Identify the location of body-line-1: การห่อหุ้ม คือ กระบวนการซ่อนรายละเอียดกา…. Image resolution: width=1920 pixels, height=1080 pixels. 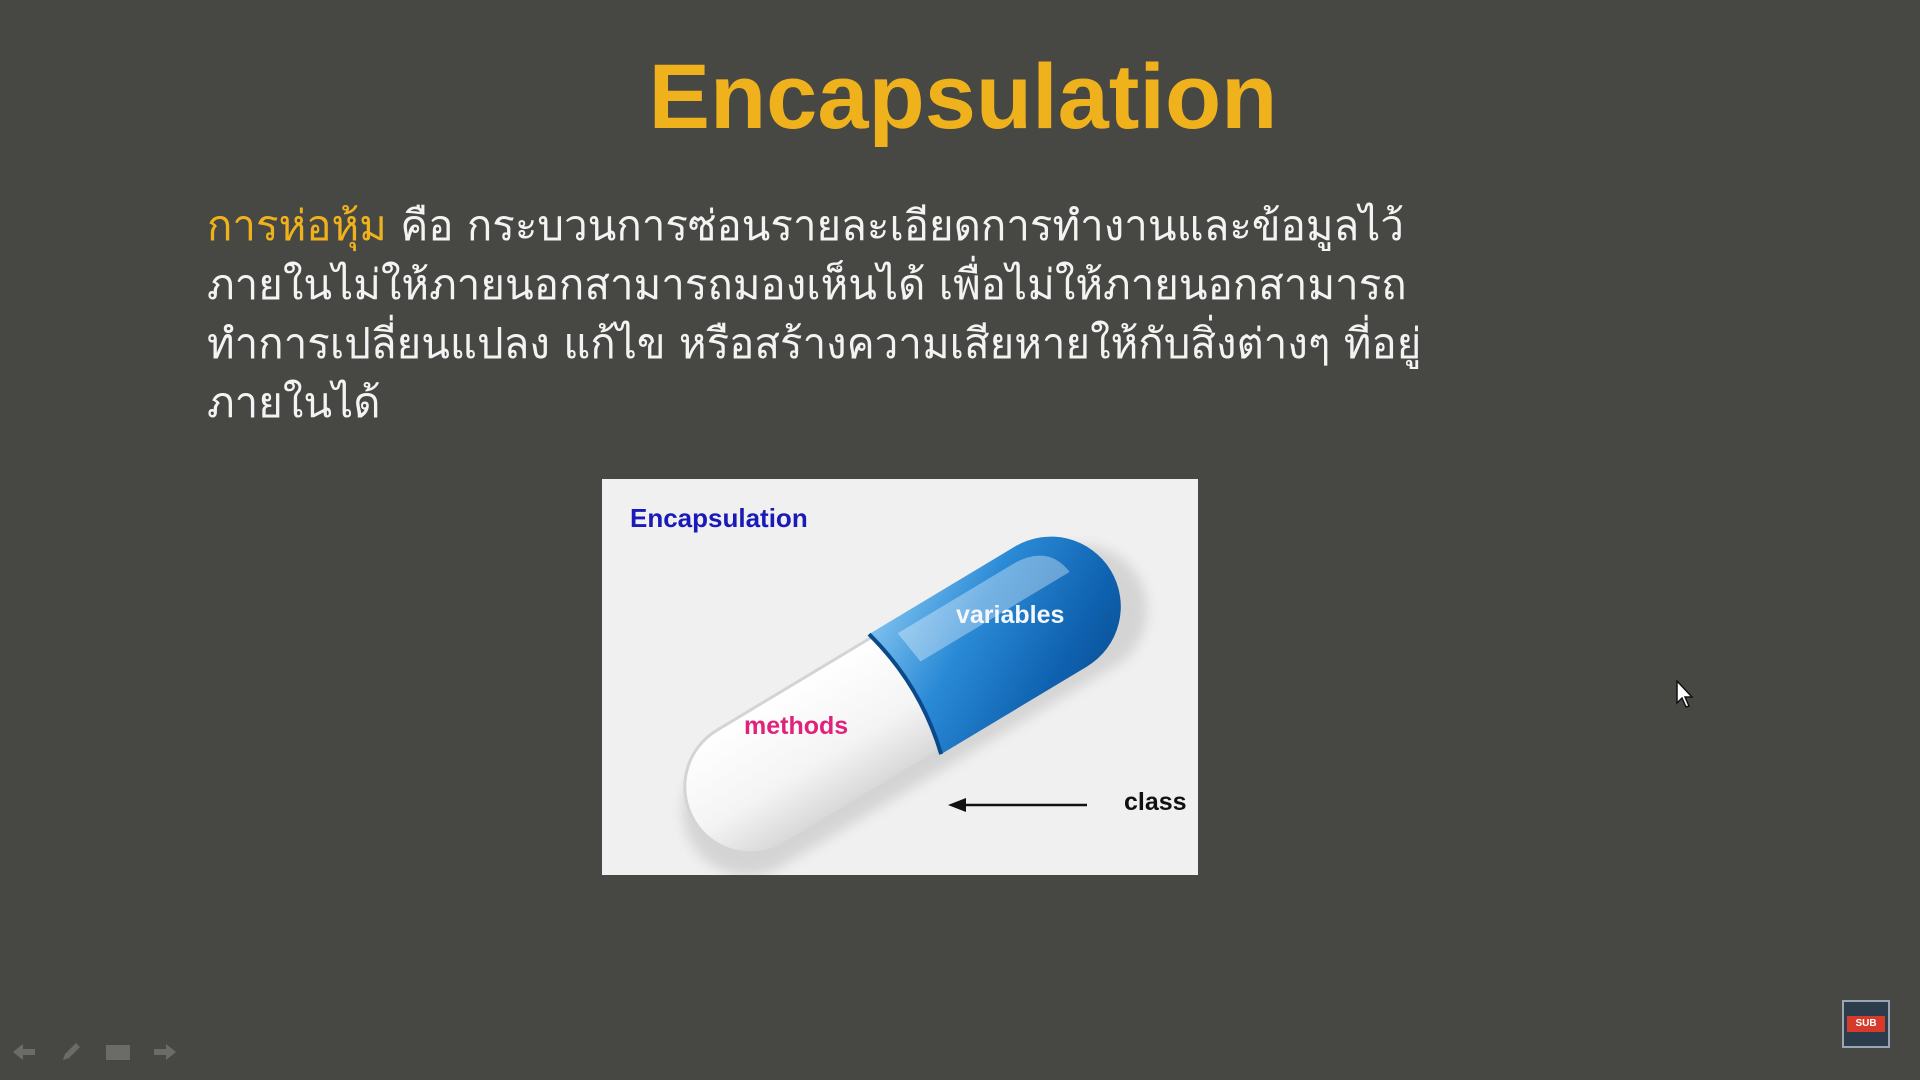
(907, 225).